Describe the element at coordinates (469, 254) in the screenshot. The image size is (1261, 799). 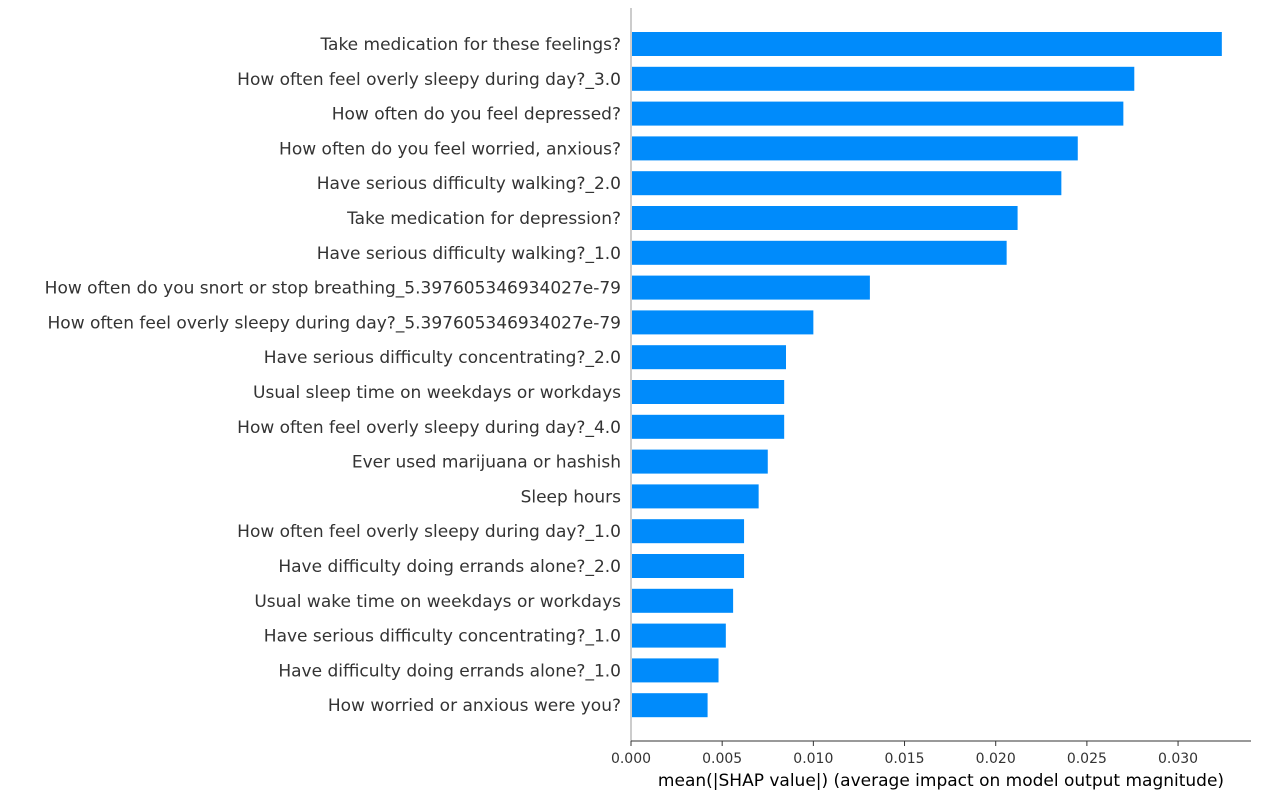
I see `y-tick-label: Have serious difficulty walking?_1.0` at that location.